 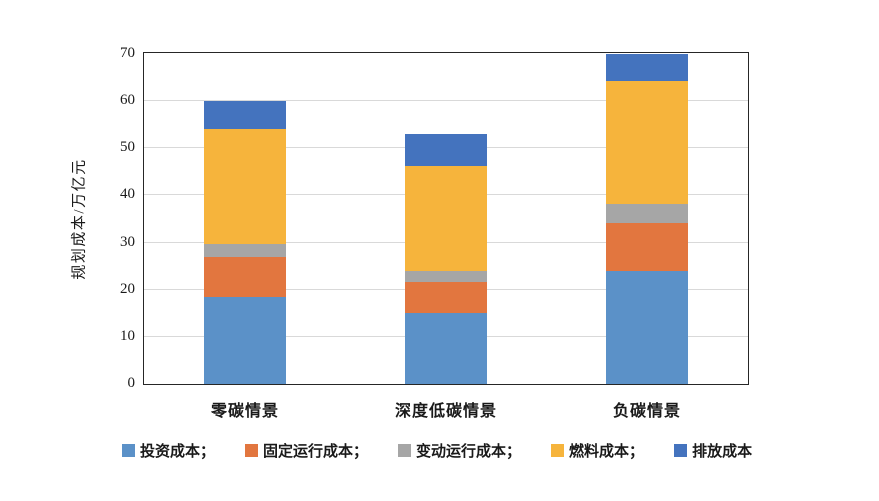 I want to click on legend-item: 变动运行成本；, so click(x=459, y=450).